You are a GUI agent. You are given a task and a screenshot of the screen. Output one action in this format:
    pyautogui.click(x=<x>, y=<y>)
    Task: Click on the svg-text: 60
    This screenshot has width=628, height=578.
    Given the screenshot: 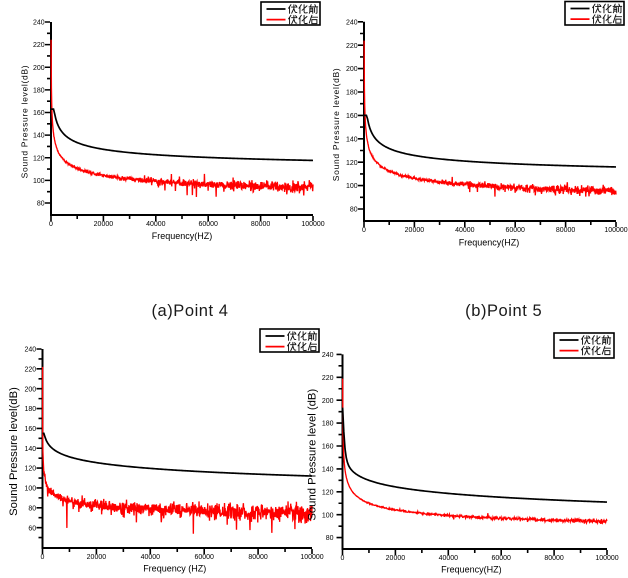 What is the action you would take?
    pyautogui.click(x=32, y=528)
    